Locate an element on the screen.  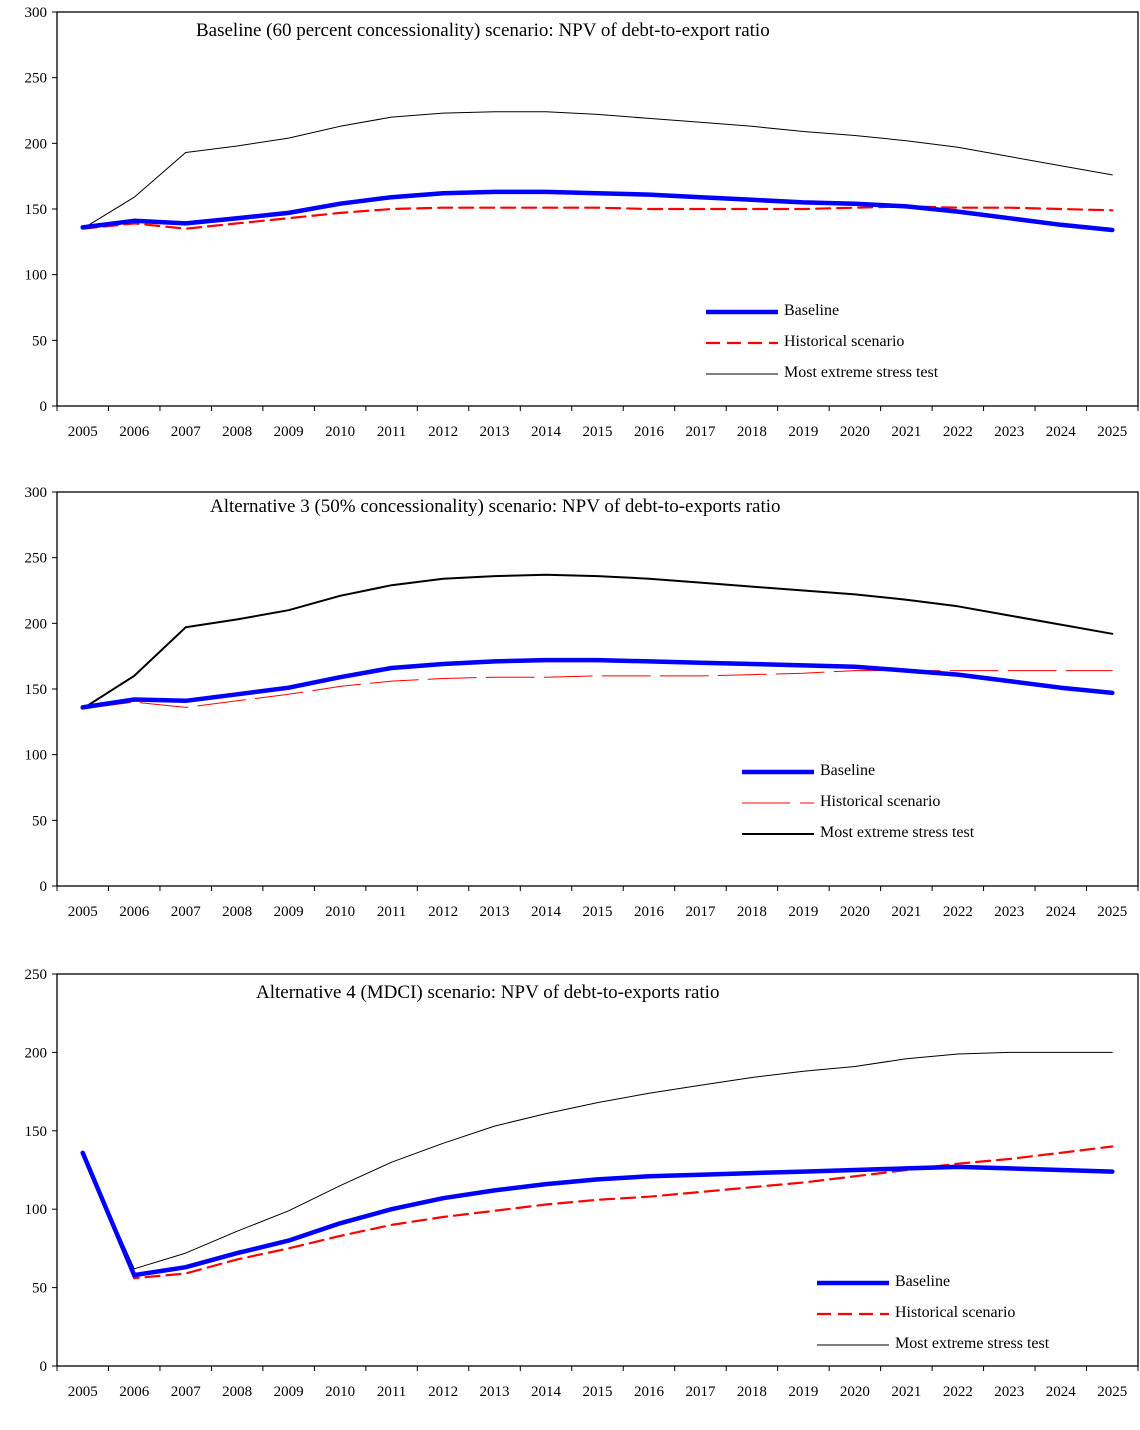
x-tick-label: 2016 is located at coordinates (649, 432).